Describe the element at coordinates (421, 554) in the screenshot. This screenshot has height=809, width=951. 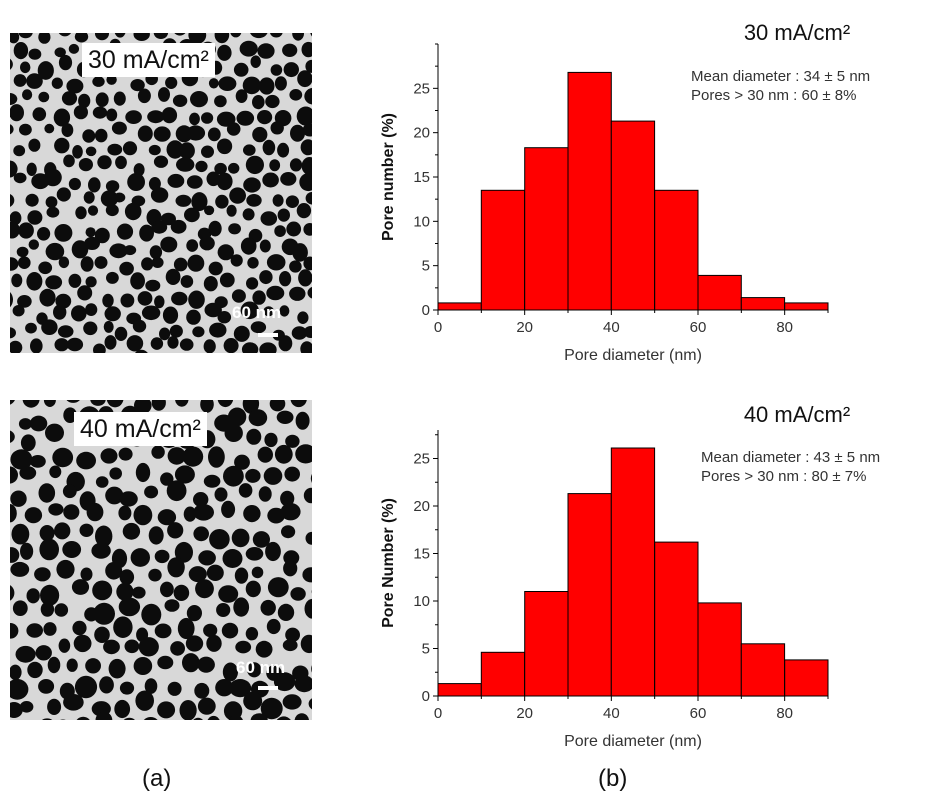
I see `y-tick-label: 15` at that location.